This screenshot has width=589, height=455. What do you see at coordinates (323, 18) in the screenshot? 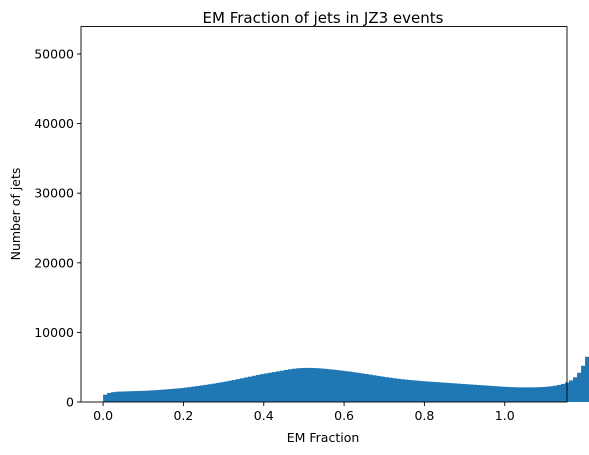
I see `chart-title: EM Fraction of jets in JZ3 events` at bounding box center [323, 18].